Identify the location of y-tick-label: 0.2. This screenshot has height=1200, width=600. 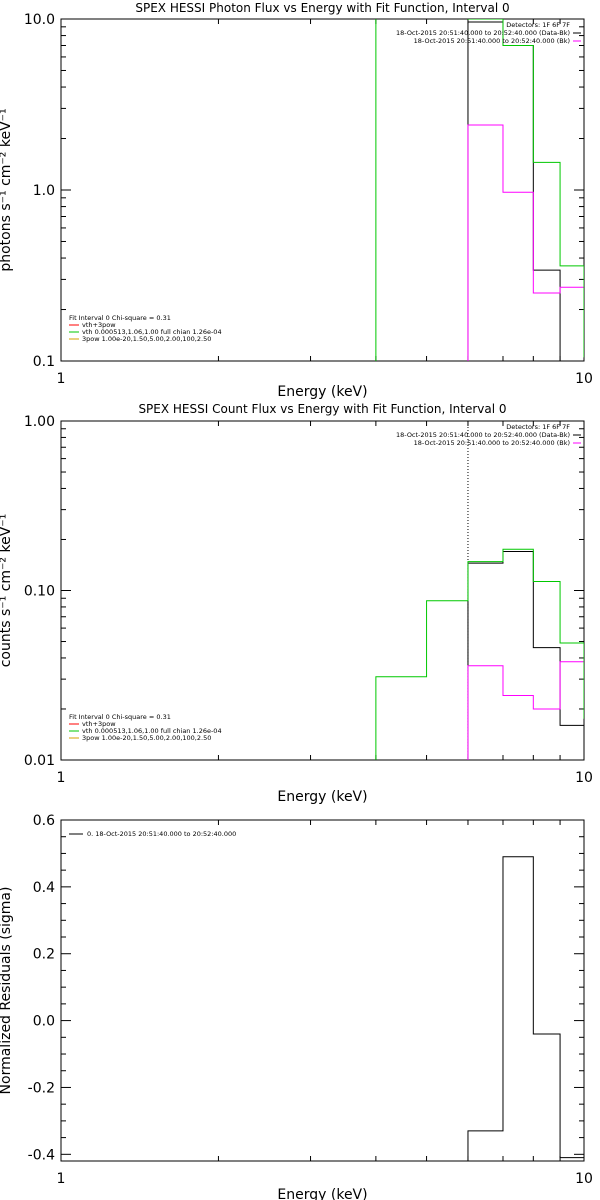
(44, 955).